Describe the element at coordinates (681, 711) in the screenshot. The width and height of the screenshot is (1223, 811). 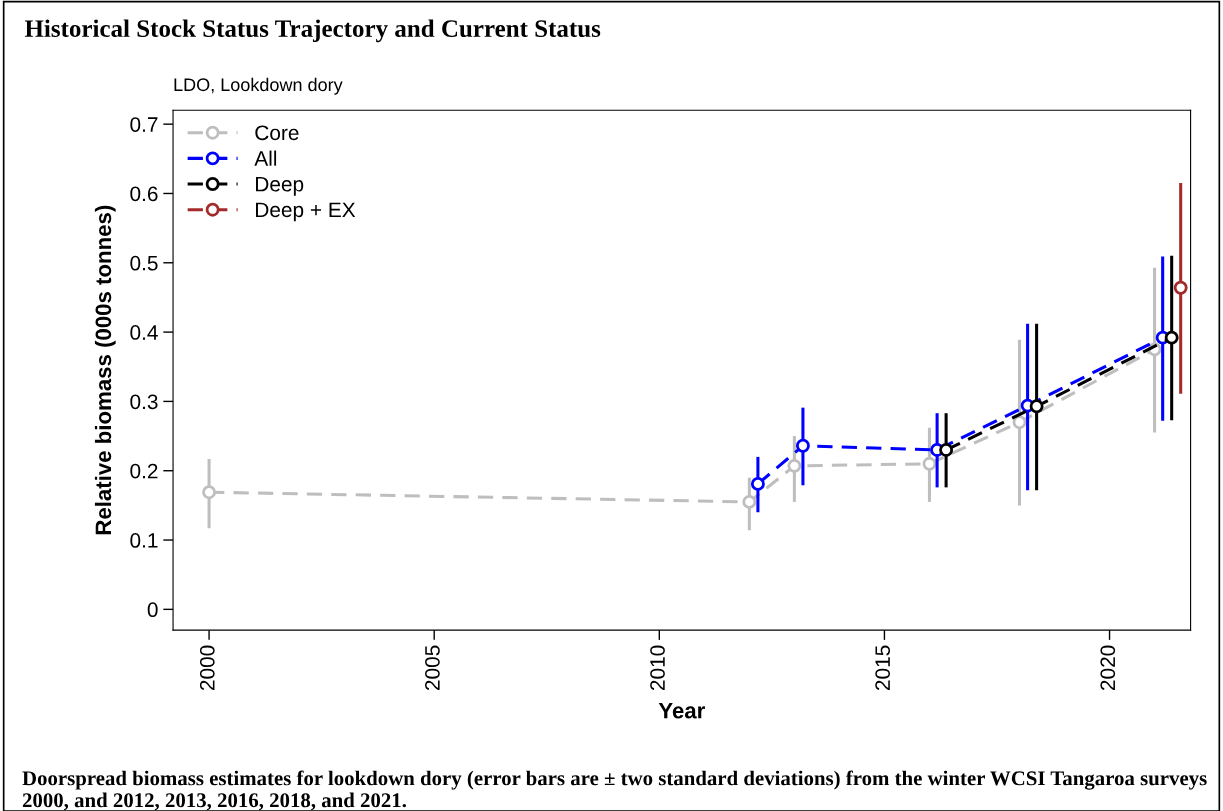
I see `x-axis-title: Year` at that location.